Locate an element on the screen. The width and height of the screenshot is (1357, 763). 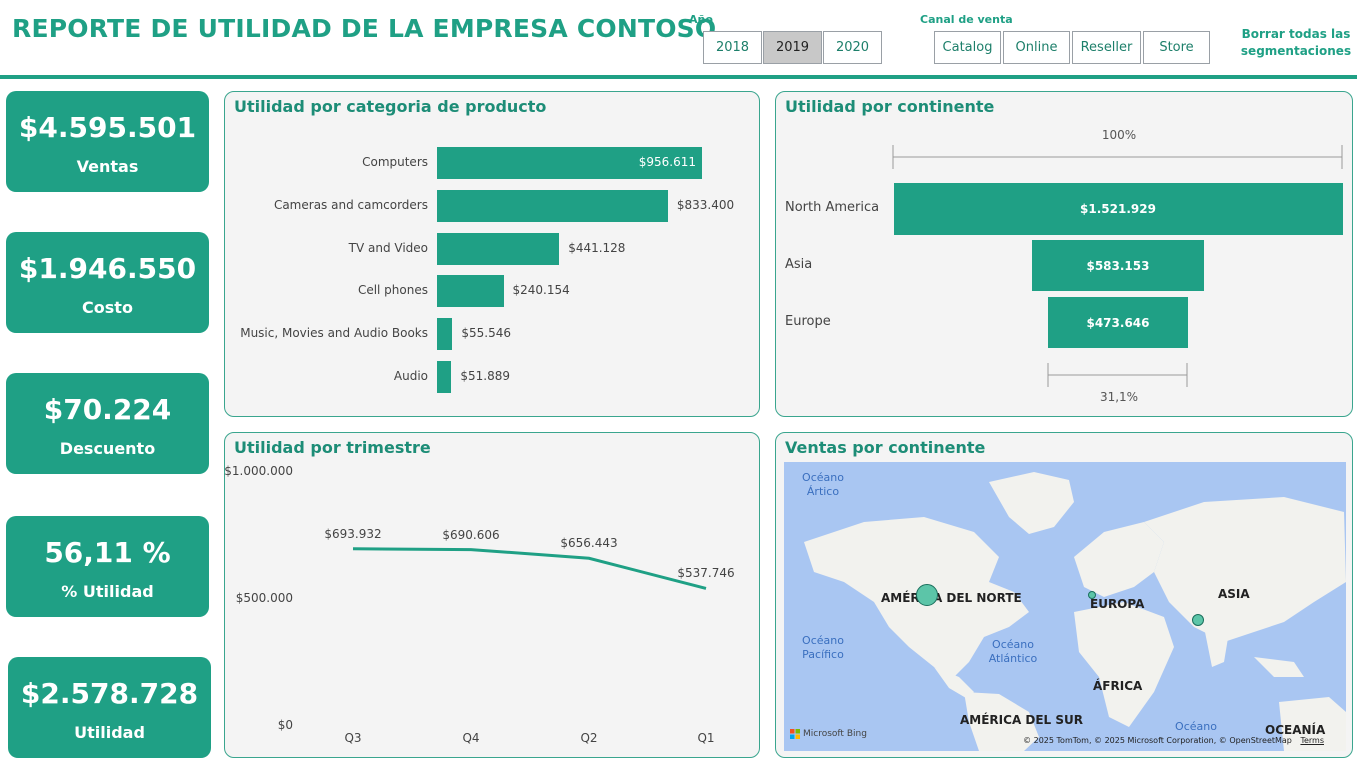
funnel-category-label: Asia is located at coordinates (799, 264).